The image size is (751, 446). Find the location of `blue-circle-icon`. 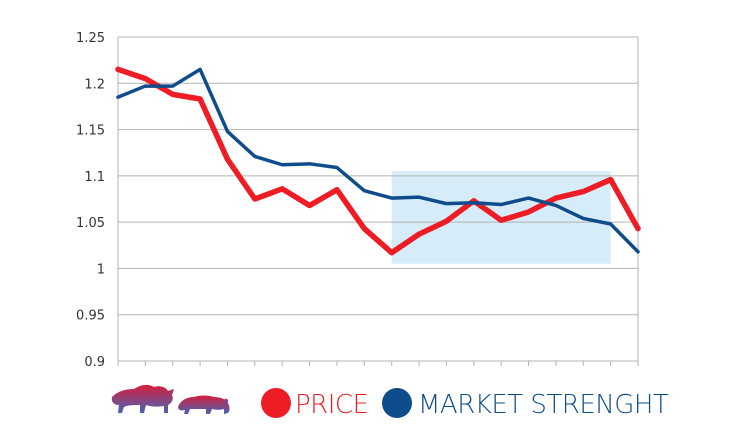

blue-circle-icon is located at coordinates (397, 403).